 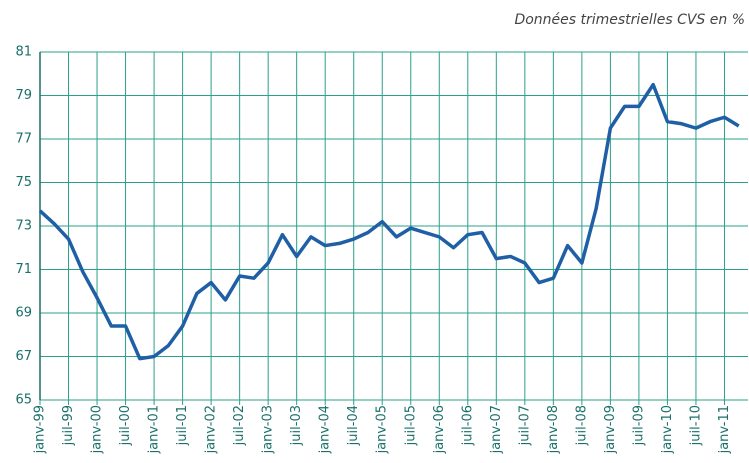 I want to click on x-tick-label: janv-01, so click(x=154, y=429).